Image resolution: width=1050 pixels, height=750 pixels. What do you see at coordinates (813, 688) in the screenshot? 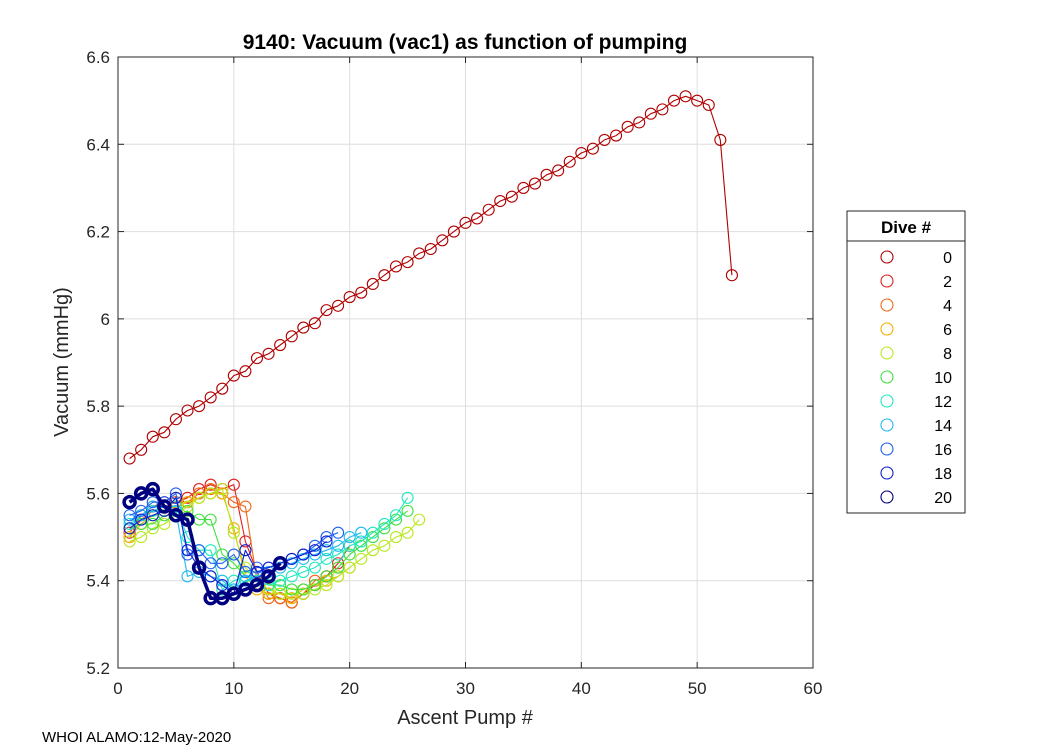
I see `x-tick-label: 60` at bounding box center [813, 688].